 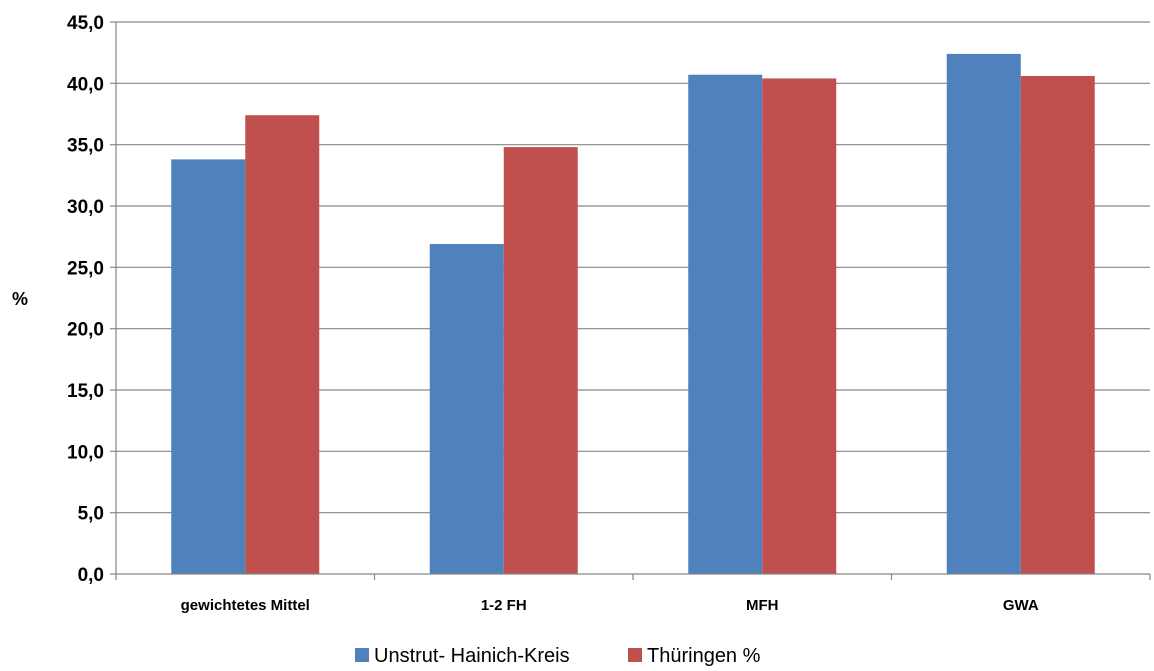 I want to click on y-tick-label: 10,0, so click(x=85, y=452).